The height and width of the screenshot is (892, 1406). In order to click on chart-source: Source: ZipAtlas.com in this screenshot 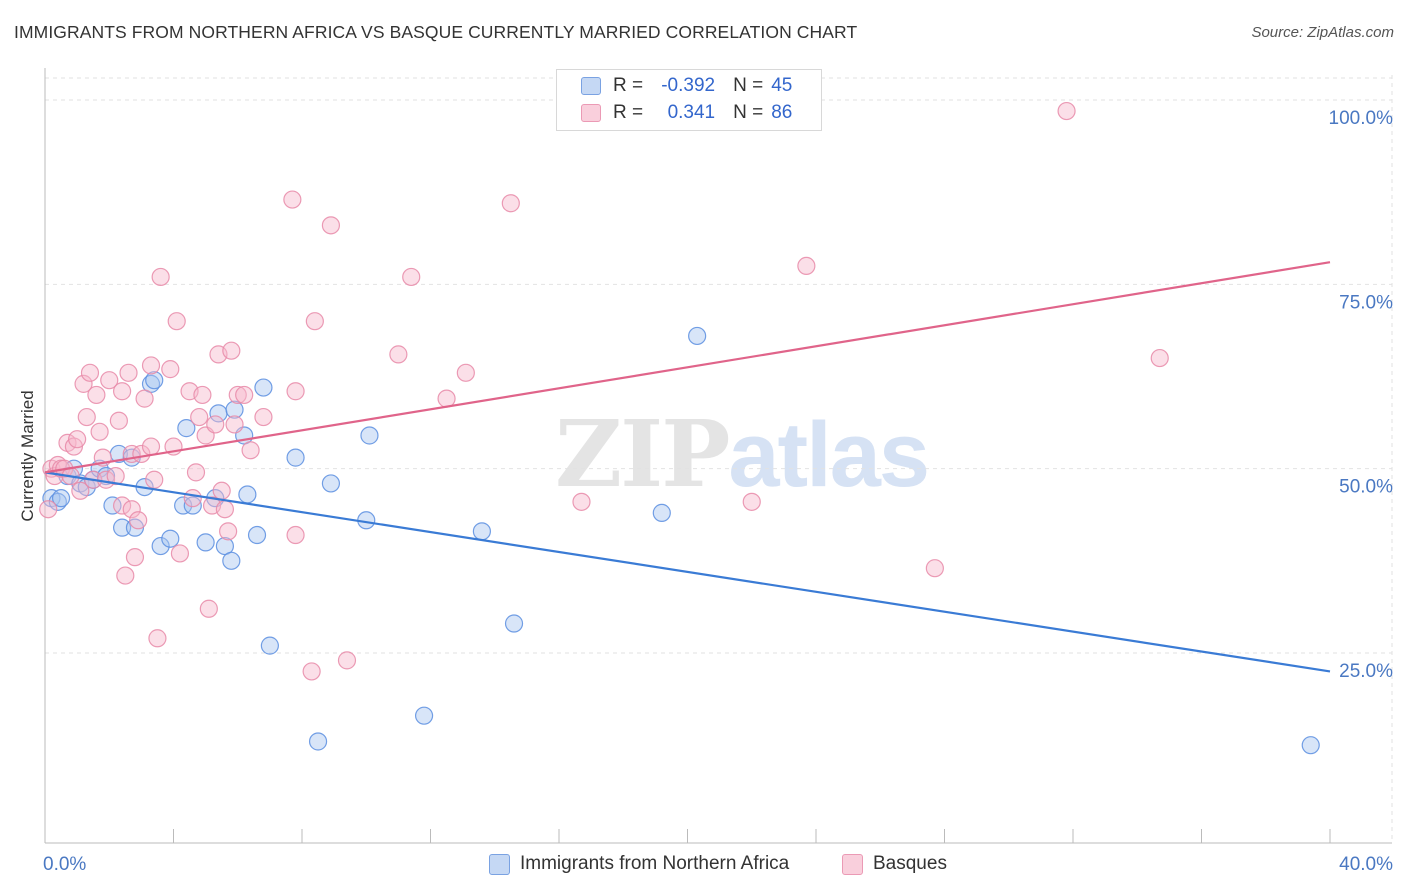, I will do `click(1322, 32)`.